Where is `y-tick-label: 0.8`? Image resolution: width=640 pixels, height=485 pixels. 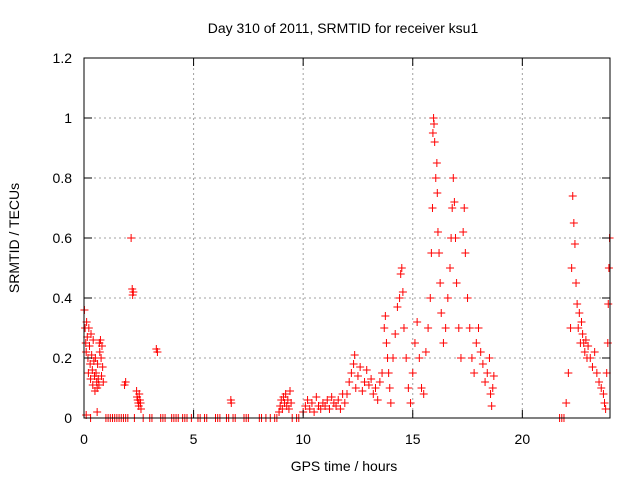 y-tick-label: 0.8 is located at coordinates (63, 178).